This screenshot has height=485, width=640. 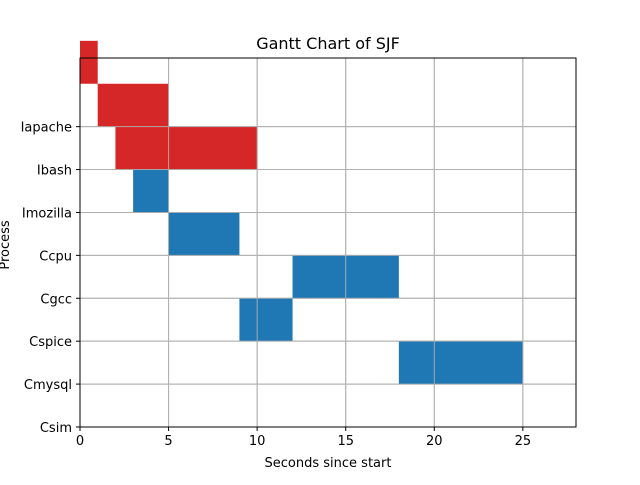 I want to click on x-tick-label: 5, so click(x=168, y=441).